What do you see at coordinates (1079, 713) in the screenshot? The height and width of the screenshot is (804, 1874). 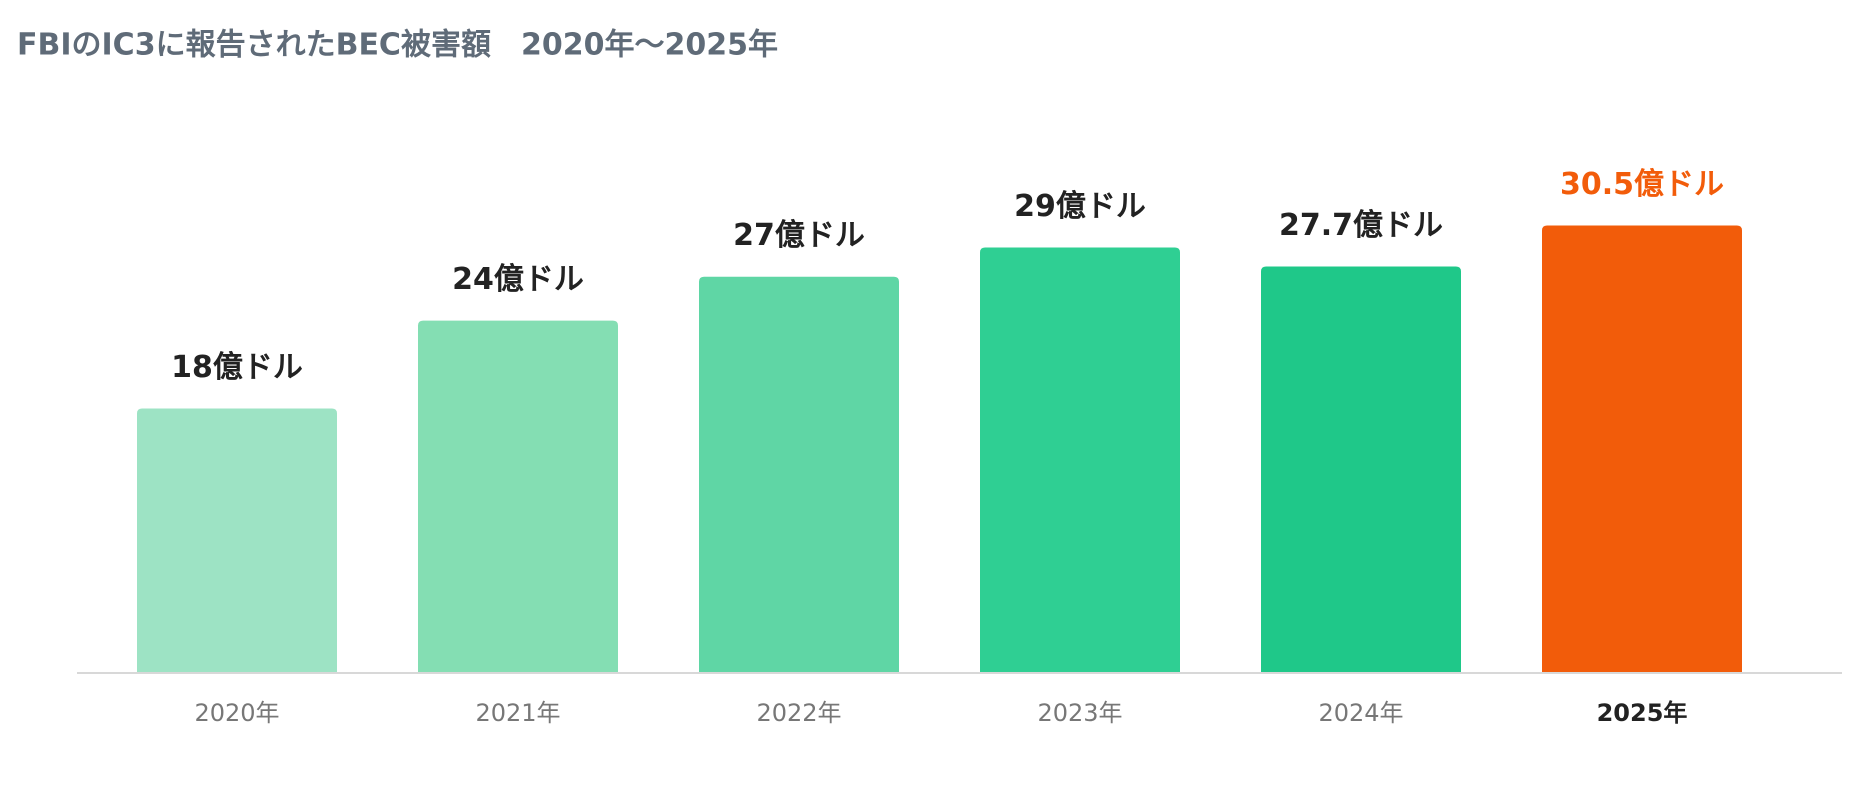 I see `x-tick-label: 2023年` at bounding box center [1079, 713].